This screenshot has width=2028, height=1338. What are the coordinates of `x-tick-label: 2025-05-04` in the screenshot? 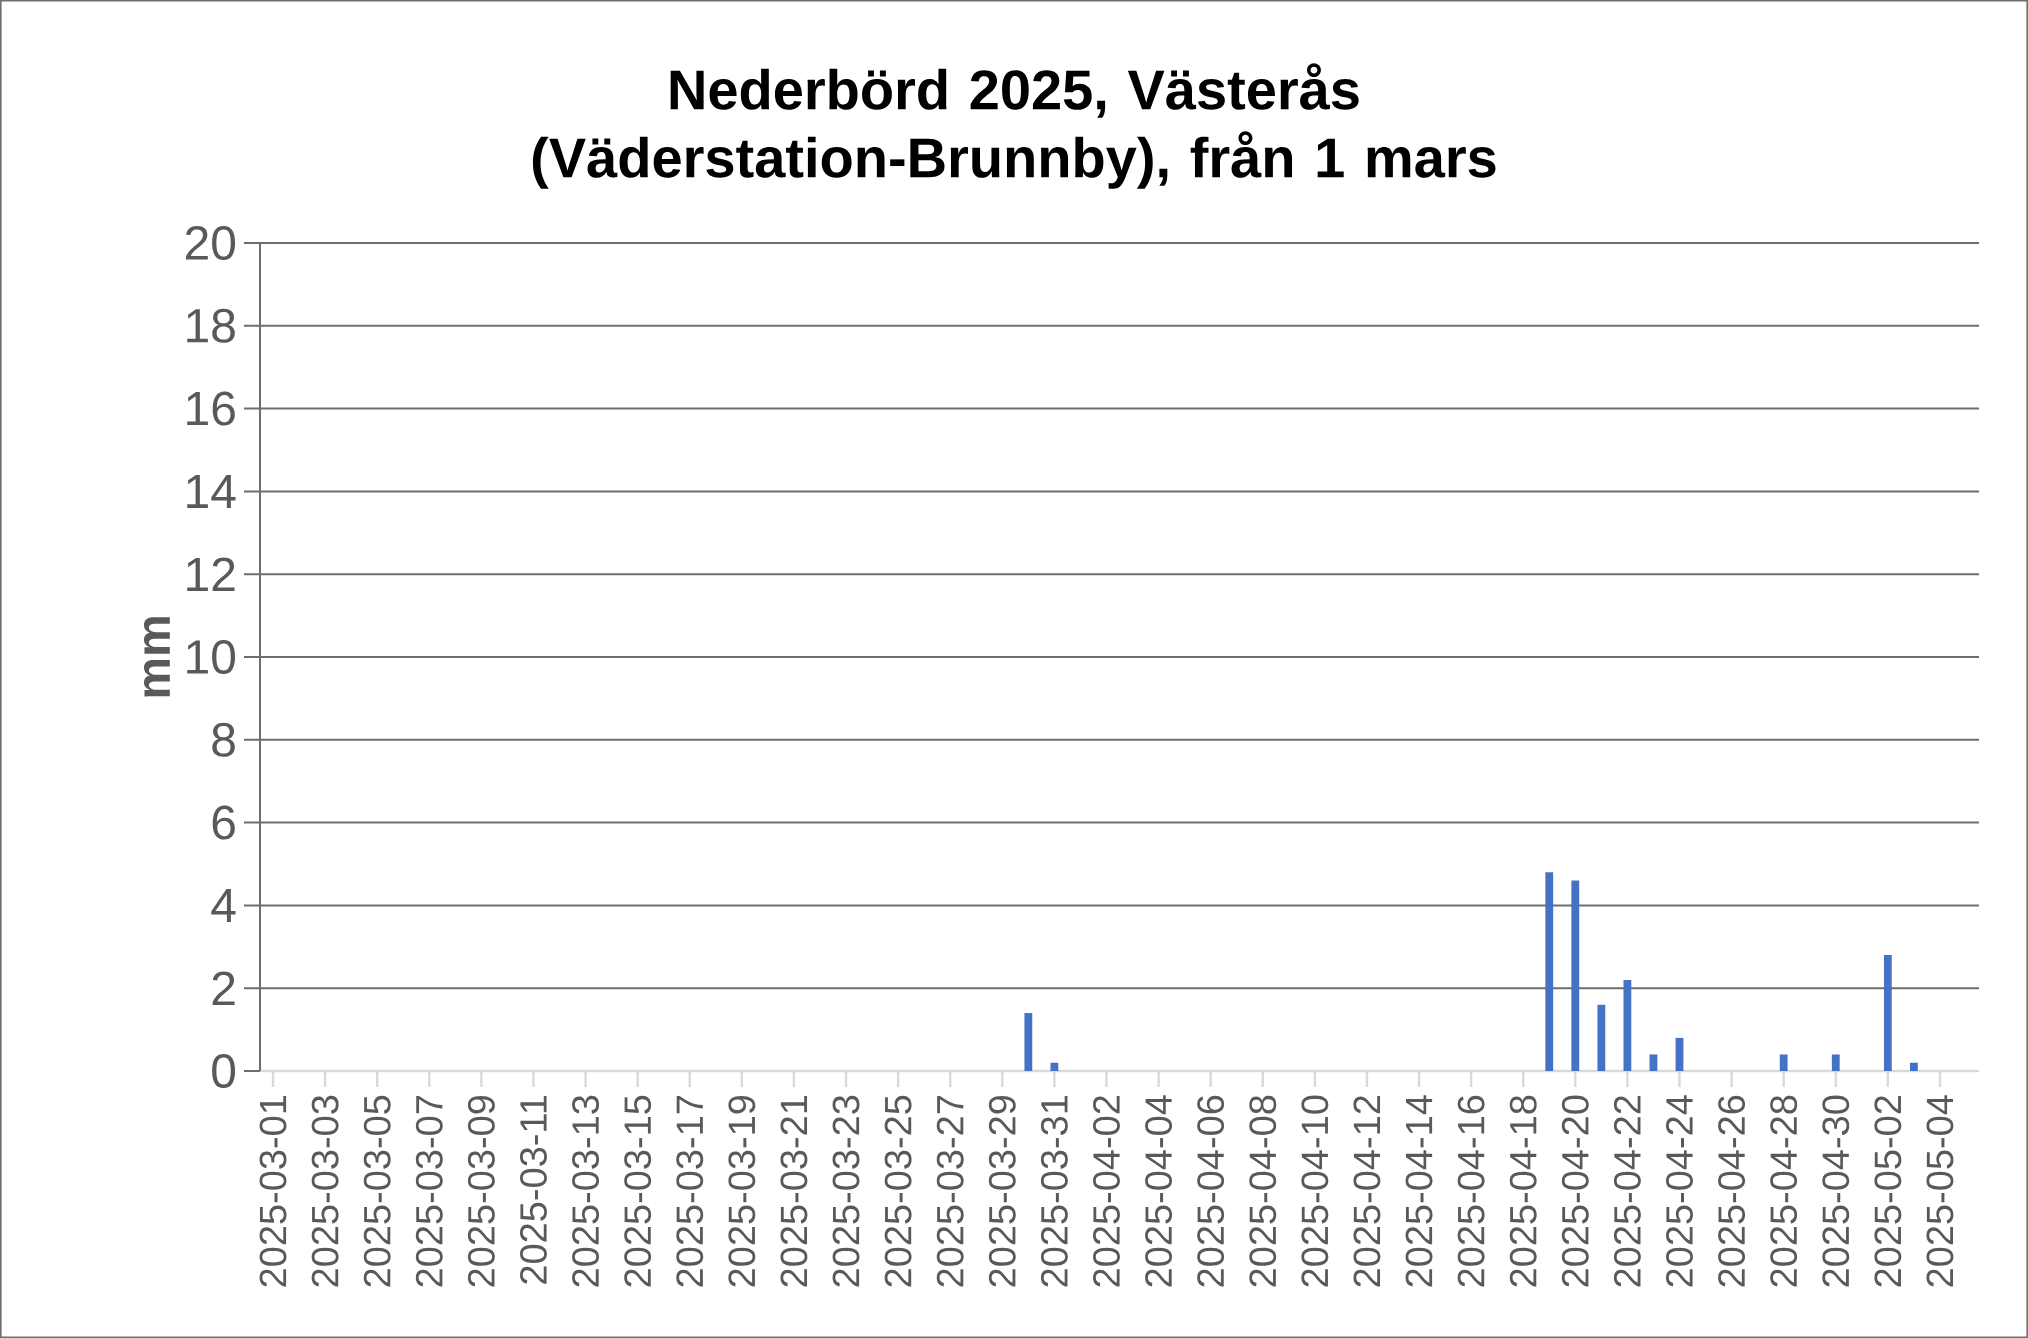 It's located at (1940, 1191).